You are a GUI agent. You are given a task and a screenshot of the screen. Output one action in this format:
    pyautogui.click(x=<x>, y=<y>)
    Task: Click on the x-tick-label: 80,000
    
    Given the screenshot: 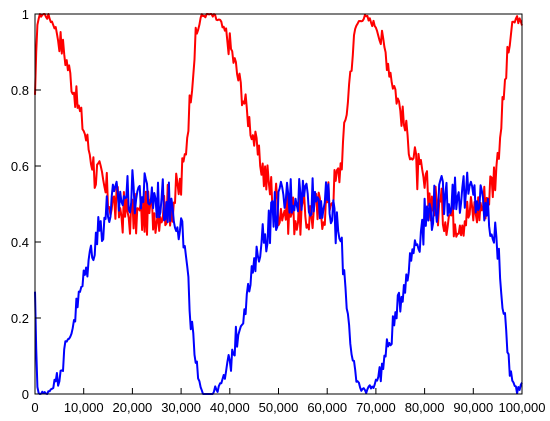 What is the action you would take?
    pyautogui.click(x=425, y=407)
    